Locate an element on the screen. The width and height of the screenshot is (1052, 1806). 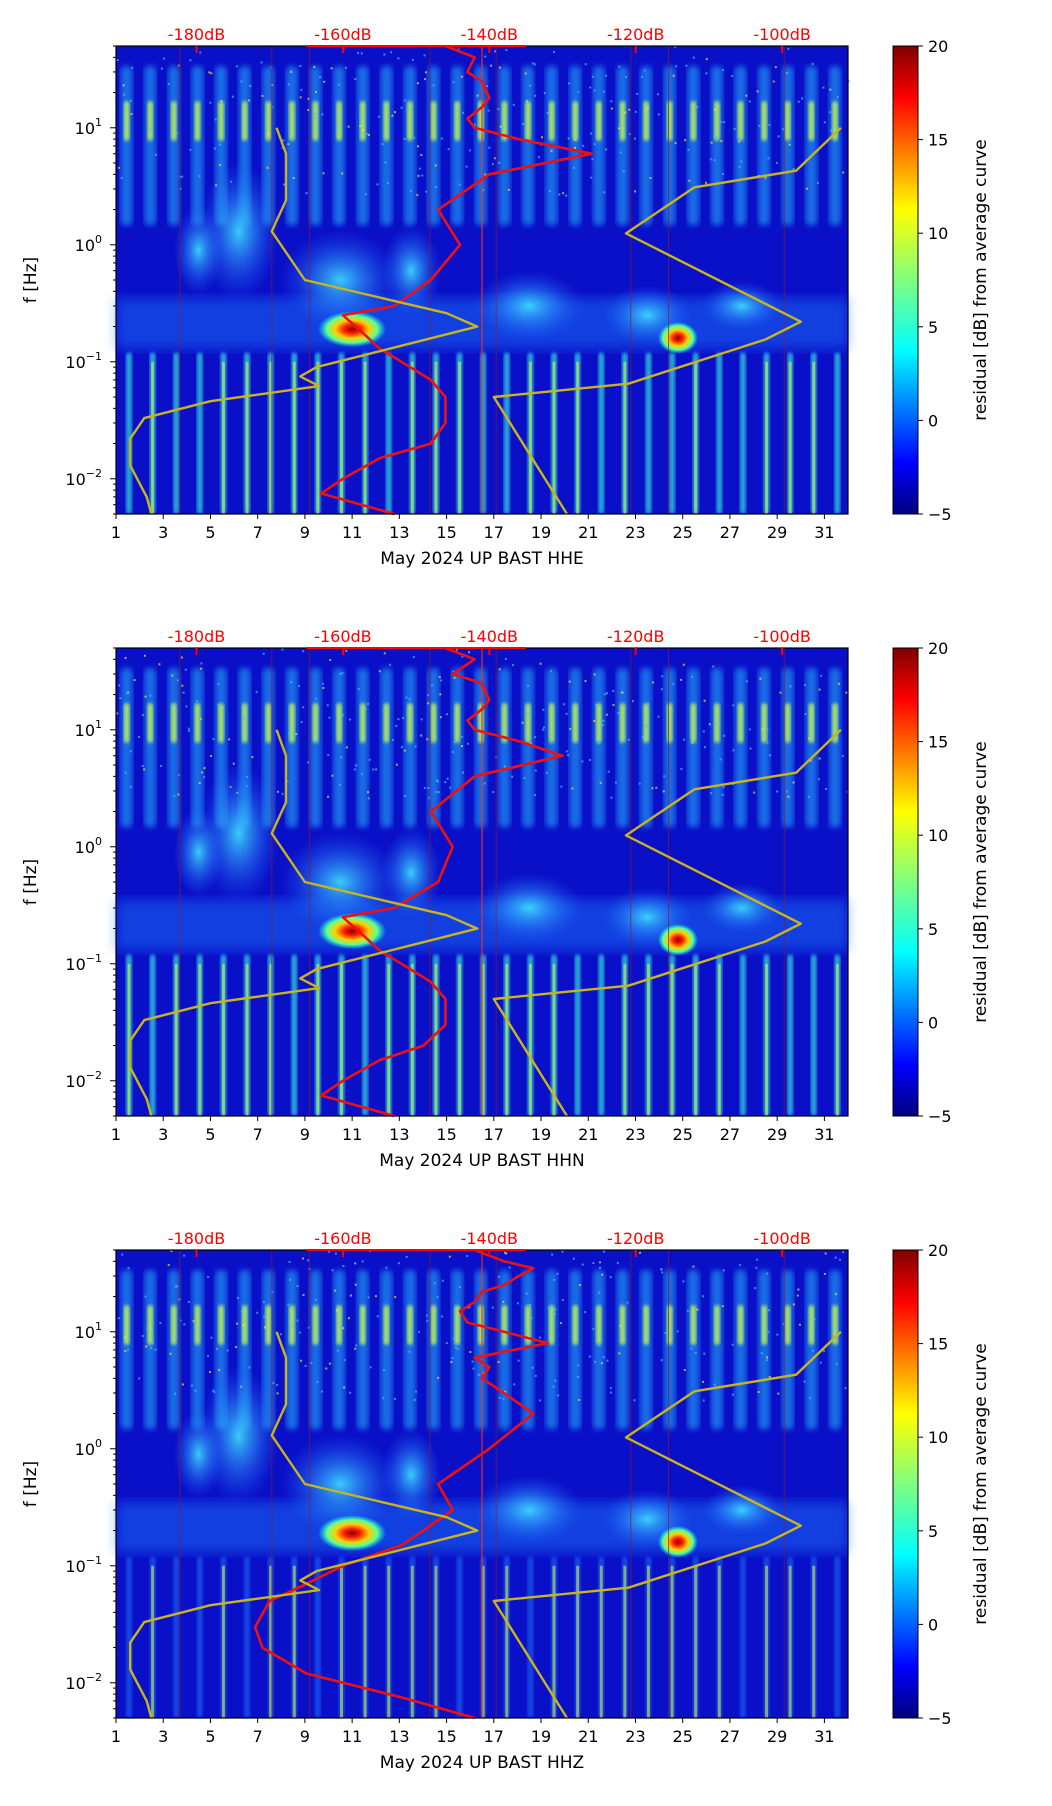
x-tick-label: 21 is located at coordinates (588, 1134).